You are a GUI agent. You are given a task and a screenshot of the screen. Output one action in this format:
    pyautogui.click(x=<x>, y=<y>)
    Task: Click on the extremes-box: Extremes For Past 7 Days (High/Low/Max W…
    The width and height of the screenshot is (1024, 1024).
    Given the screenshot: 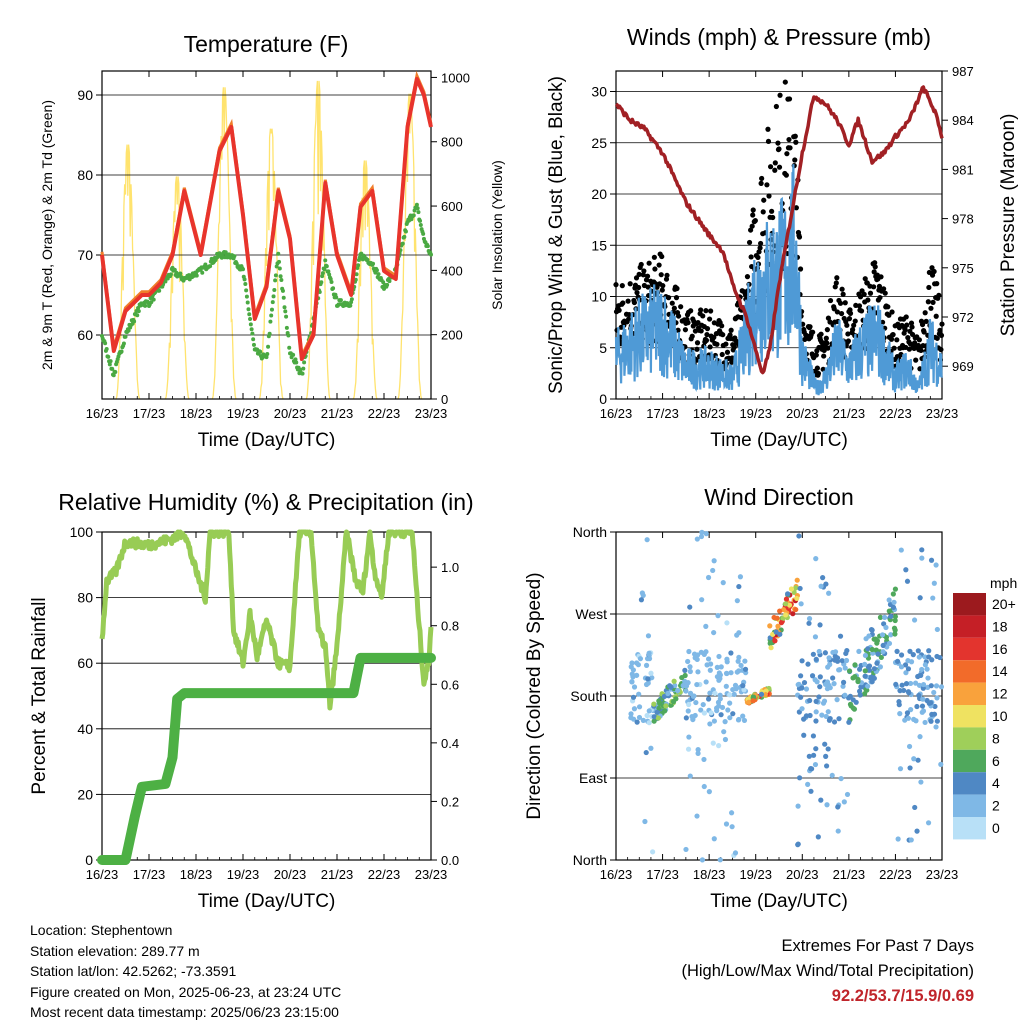 What is the action you would take?
    pyautogui.click(x=827, y=971)
    